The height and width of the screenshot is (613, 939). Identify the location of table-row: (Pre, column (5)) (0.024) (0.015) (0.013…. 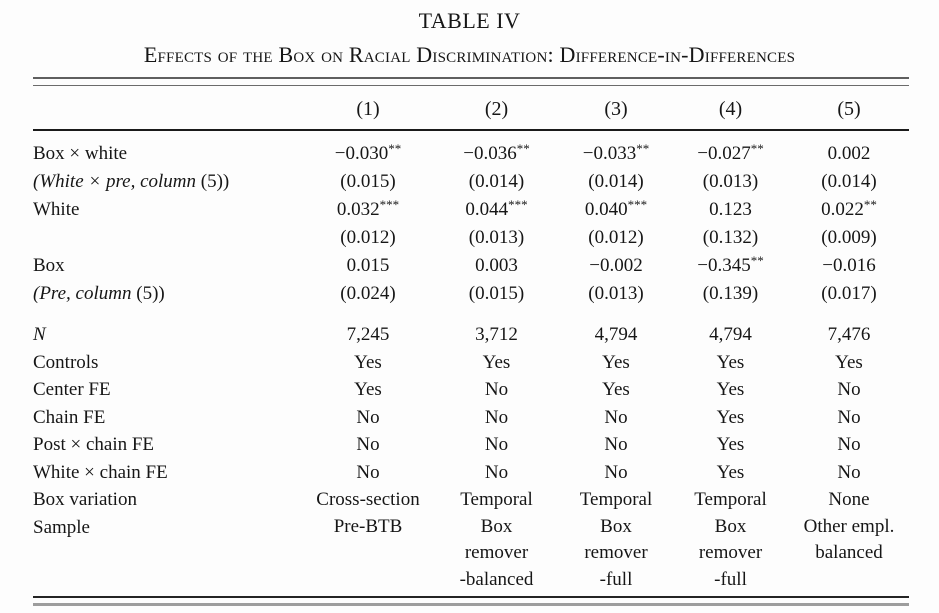
(471, 294).